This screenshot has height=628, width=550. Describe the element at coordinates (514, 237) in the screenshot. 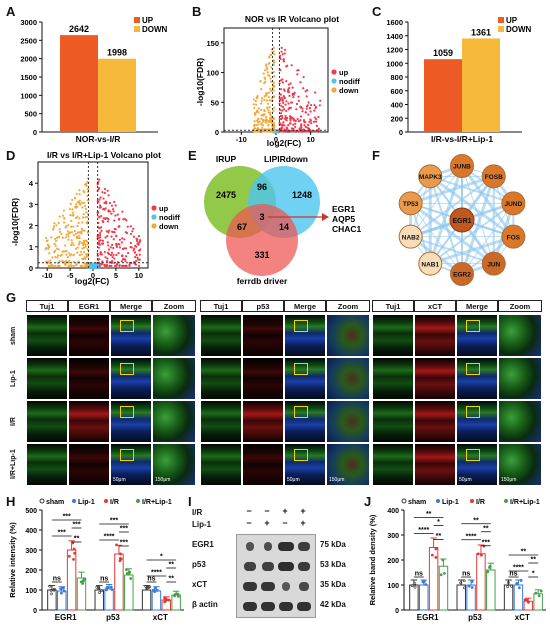

I see `network-node-label: FOS` at that location.